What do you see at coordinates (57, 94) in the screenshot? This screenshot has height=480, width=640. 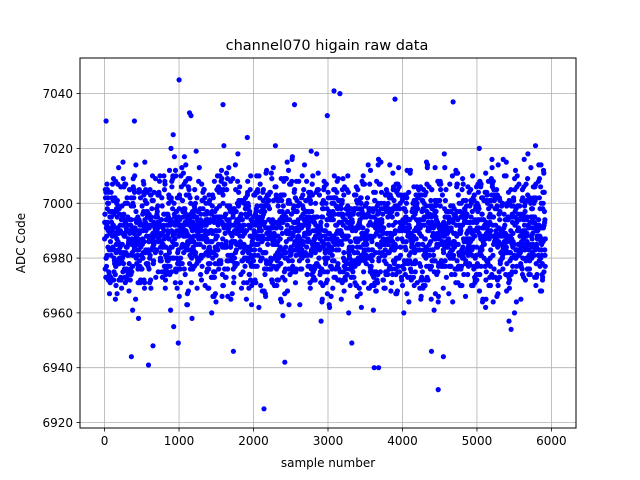 I see `y-tick-label: 7040` at bounding box center [57, 94].